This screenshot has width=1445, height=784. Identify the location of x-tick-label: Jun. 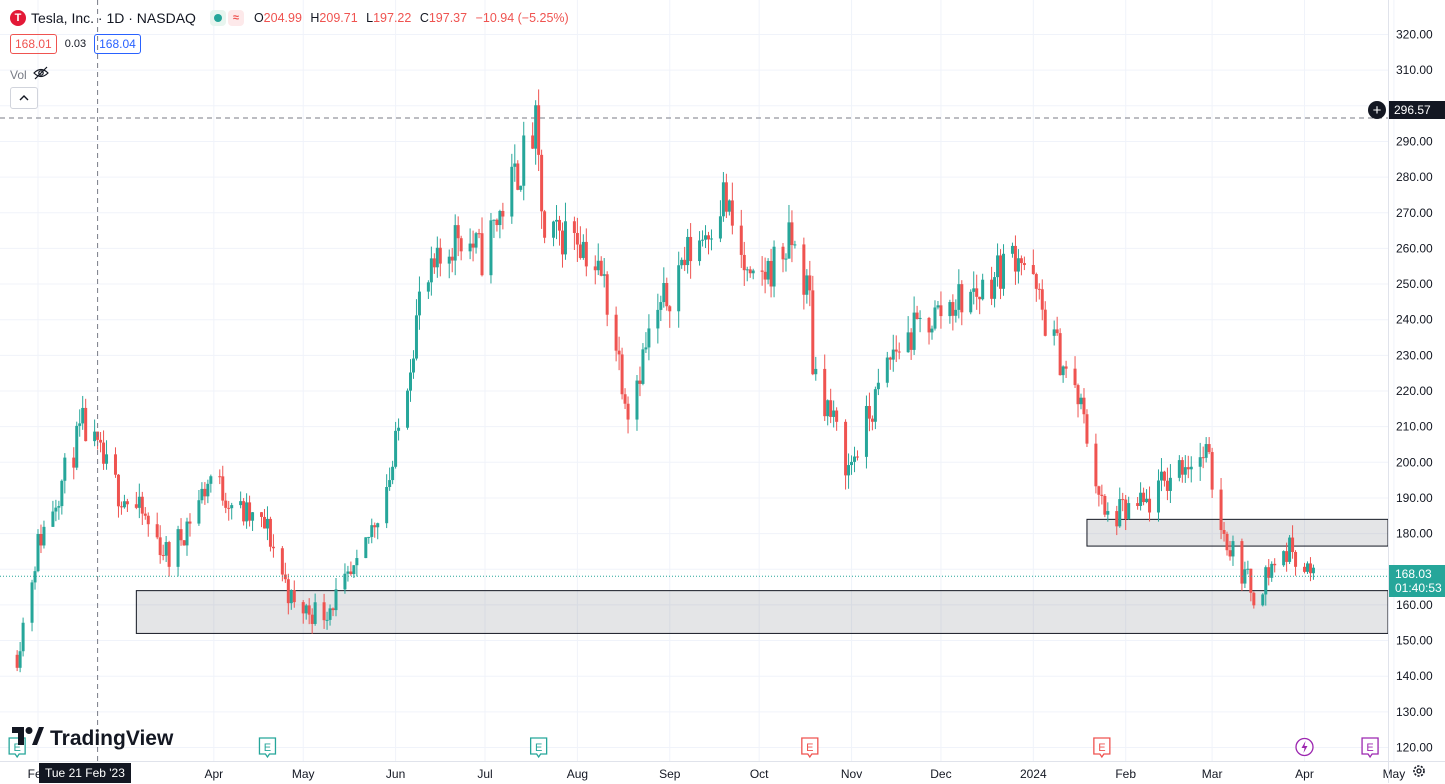
(395, 774).